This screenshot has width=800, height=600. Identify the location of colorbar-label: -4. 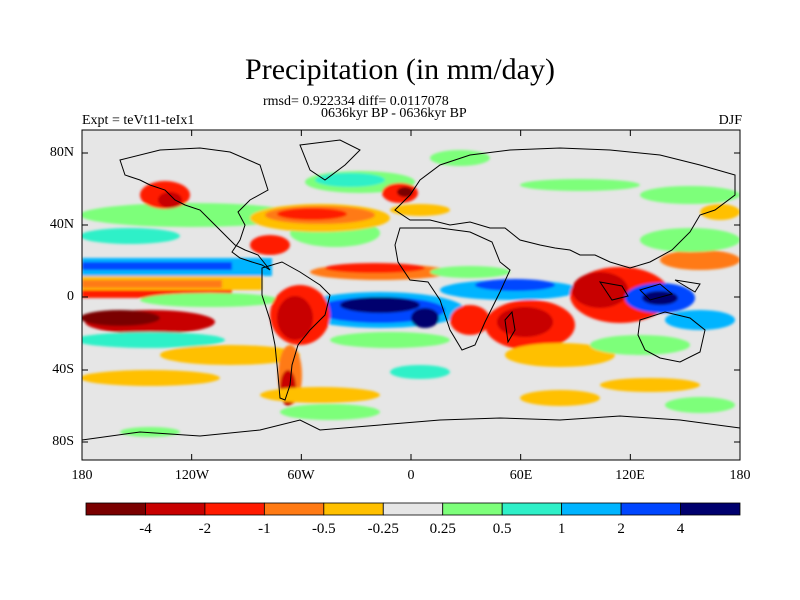
(145, 529).